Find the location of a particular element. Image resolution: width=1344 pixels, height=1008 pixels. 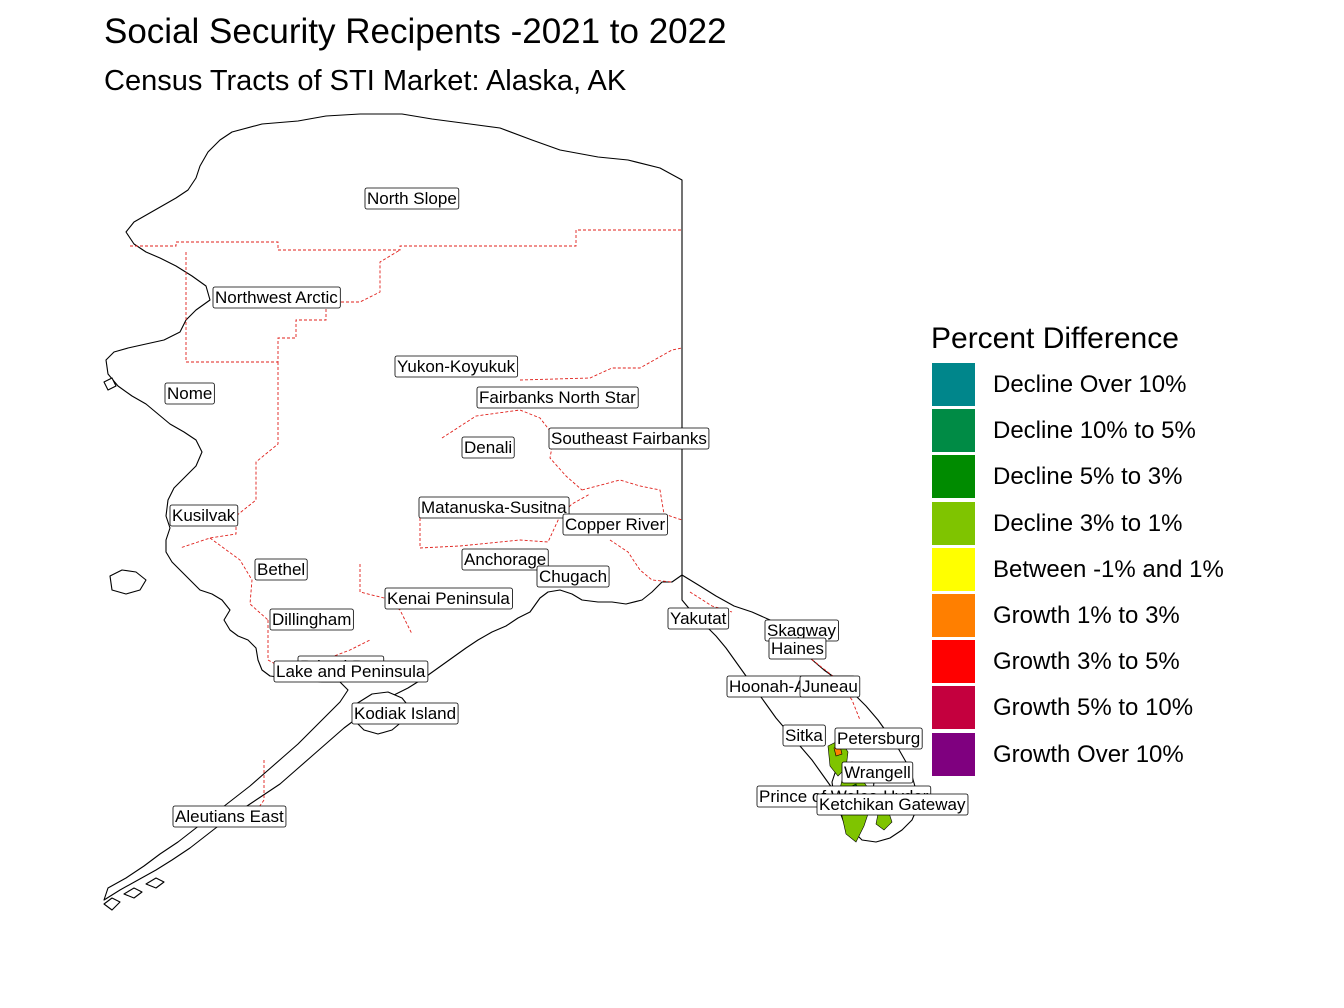

place-label: Kenai Peninsula is located at coordinates (448, 598).